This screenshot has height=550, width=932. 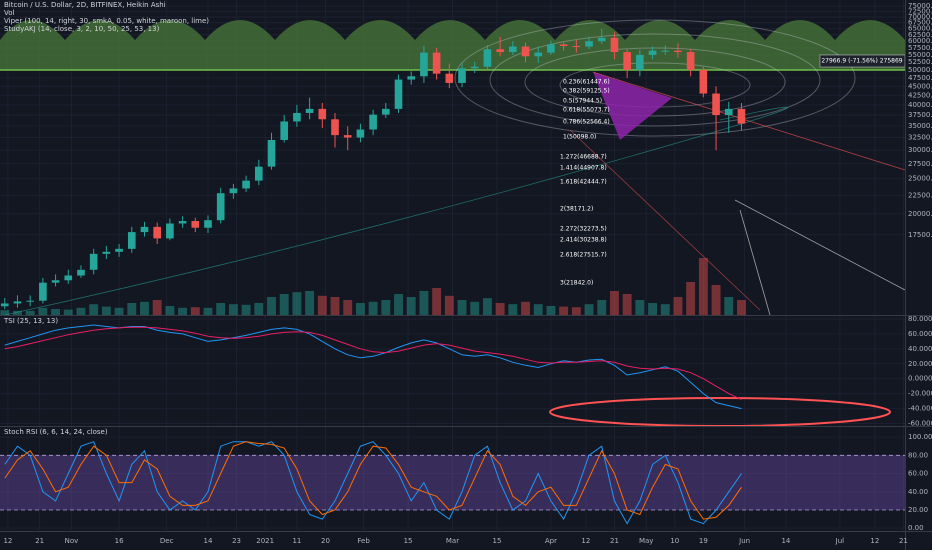 I want to click on y-tick-label: -20.0000, so click(x=920, y=394).